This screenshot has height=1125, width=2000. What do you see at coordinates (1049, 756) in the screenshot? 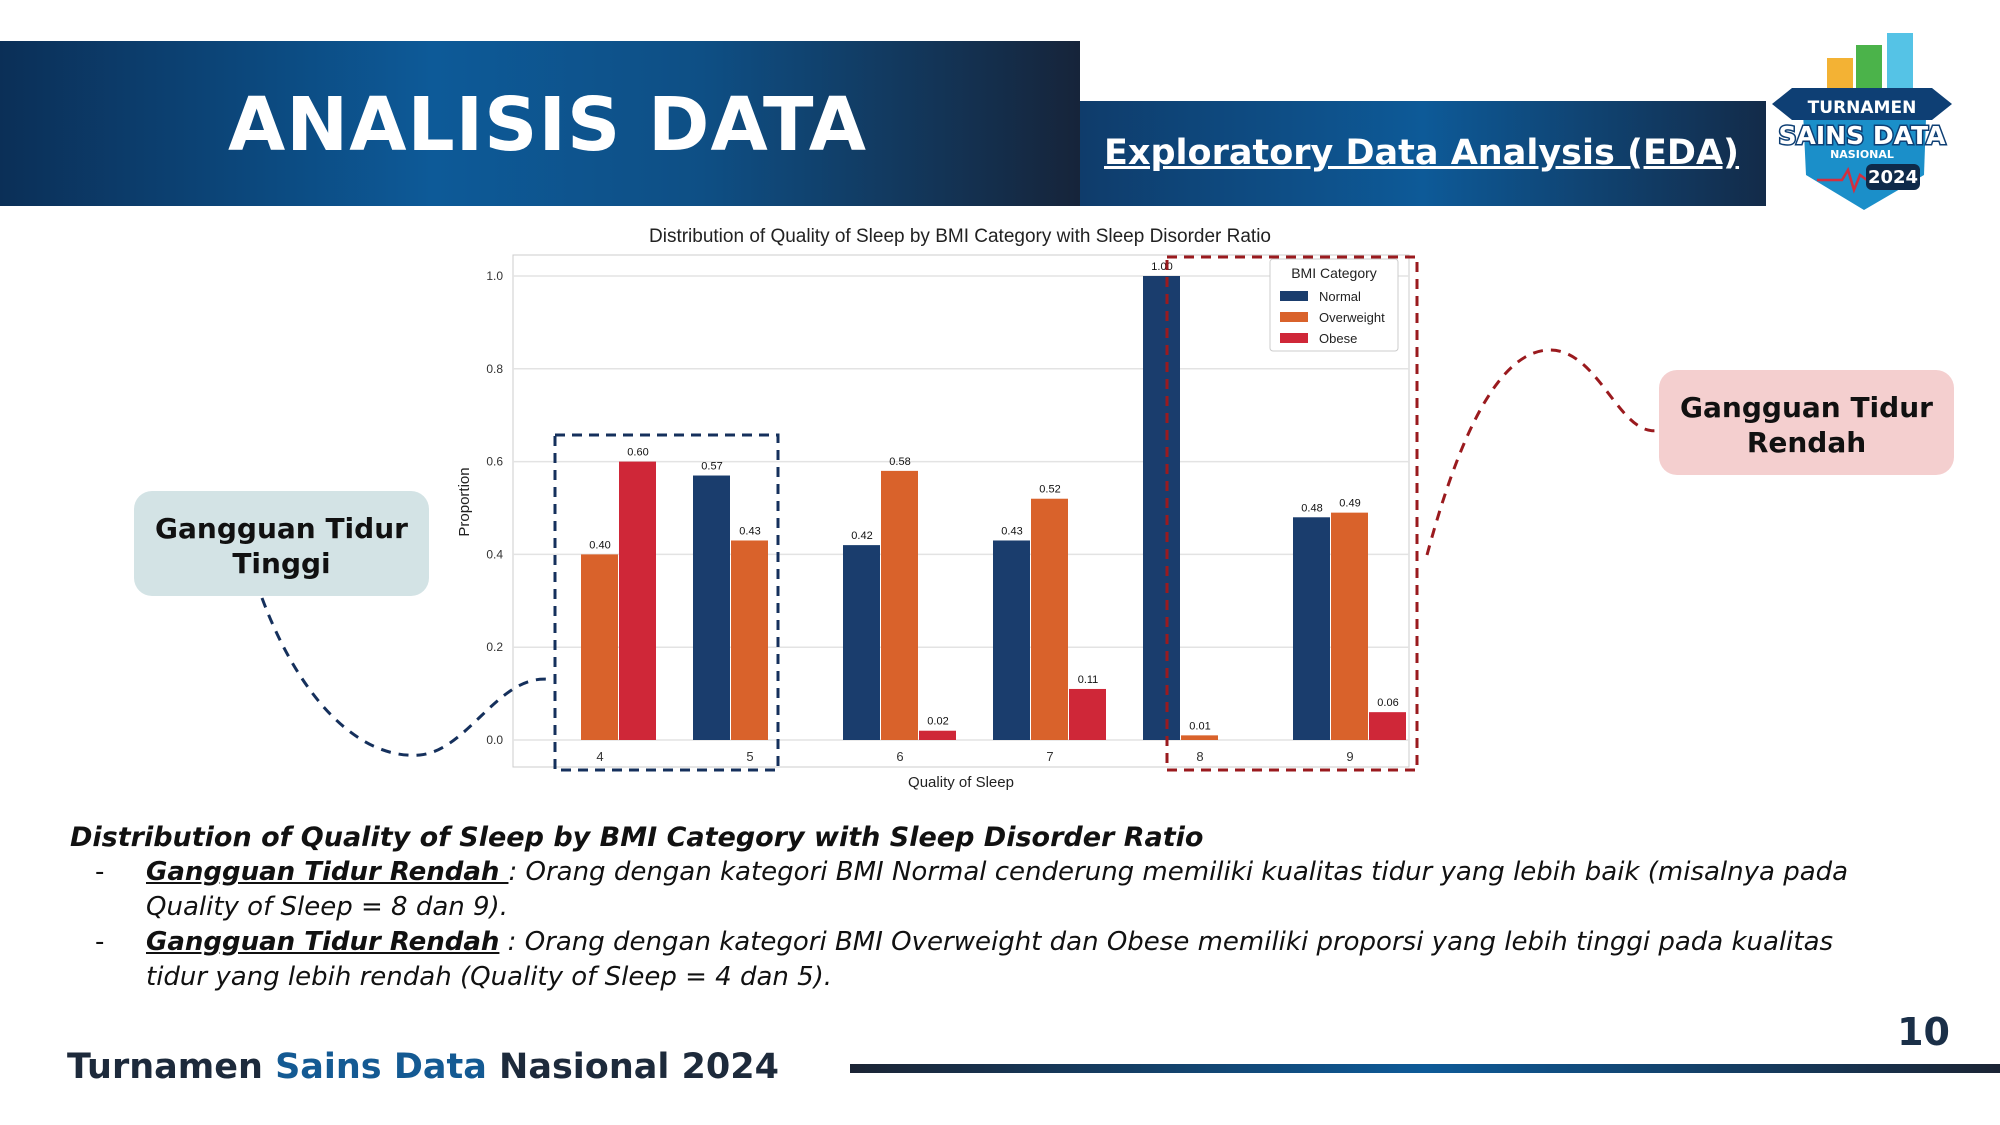
I see `x-tick-label: 7` at bounding box center [1049, 756].